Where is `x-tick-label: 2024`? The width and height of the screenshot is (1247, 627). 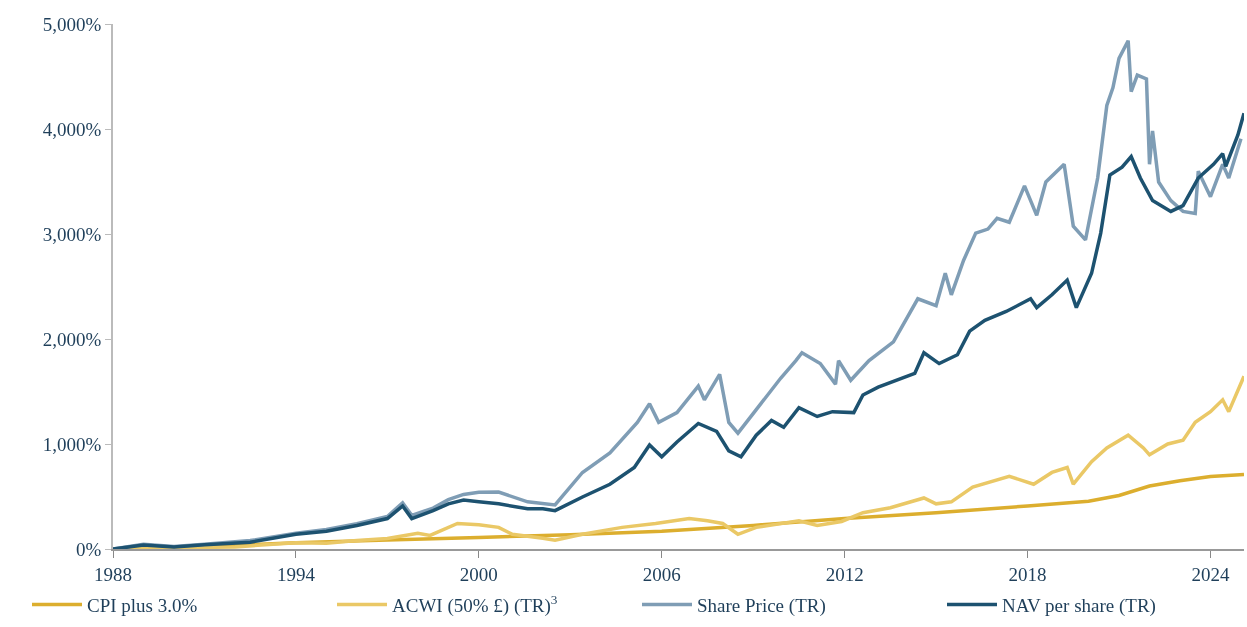
x-tick-label: 2024 is located at coordinates (1210, 574).